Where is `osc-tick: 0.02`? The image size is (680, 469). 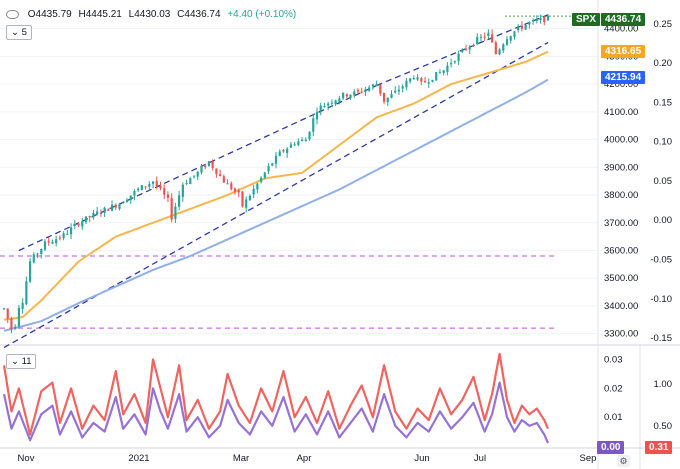
osc-tick: 0.02 is located at coordinates (613, 388).